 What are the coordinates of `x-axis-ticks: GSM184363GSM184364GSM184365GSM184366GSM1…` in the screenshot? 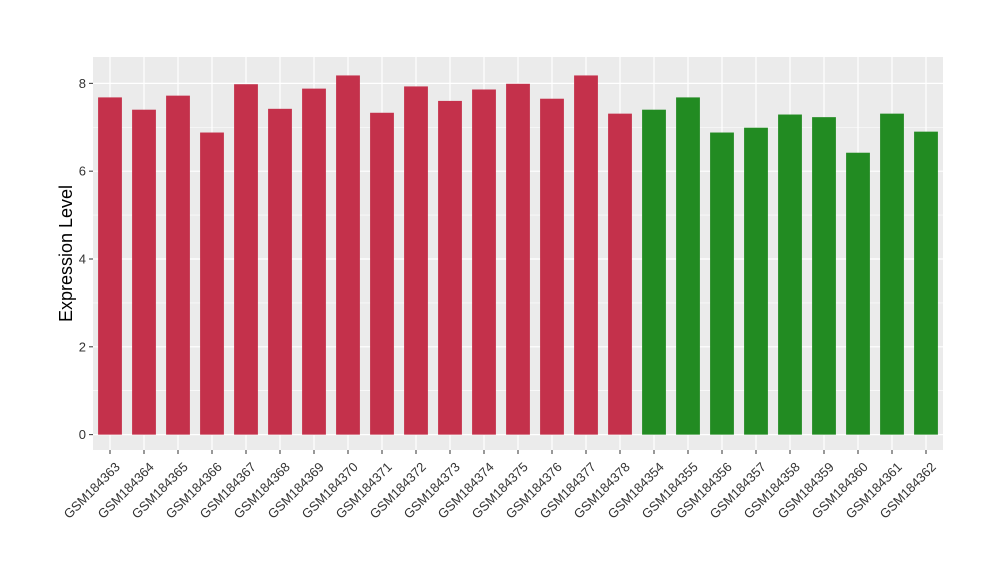 It's located at (500, 486).